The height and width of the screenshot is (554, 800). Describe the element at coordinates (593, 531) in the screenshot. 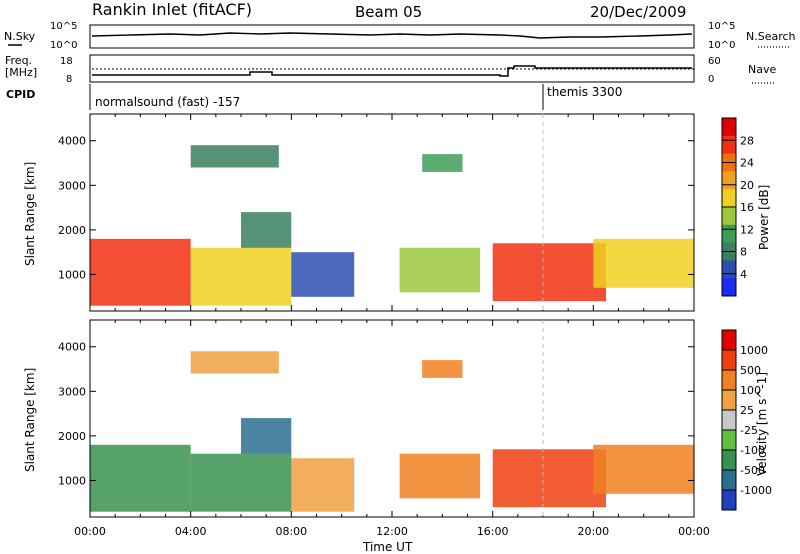

I see `x-tick-label: 20:00` at that location.